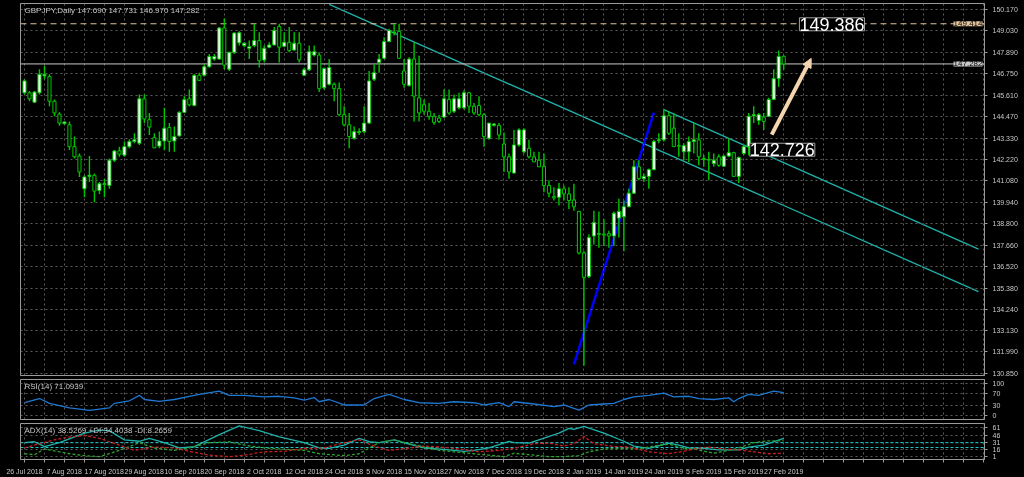 The image size is (1024, 477). Describe the element at coordinates (782, 150) in the screenshot. I see `annotation: 142.726` at that location.